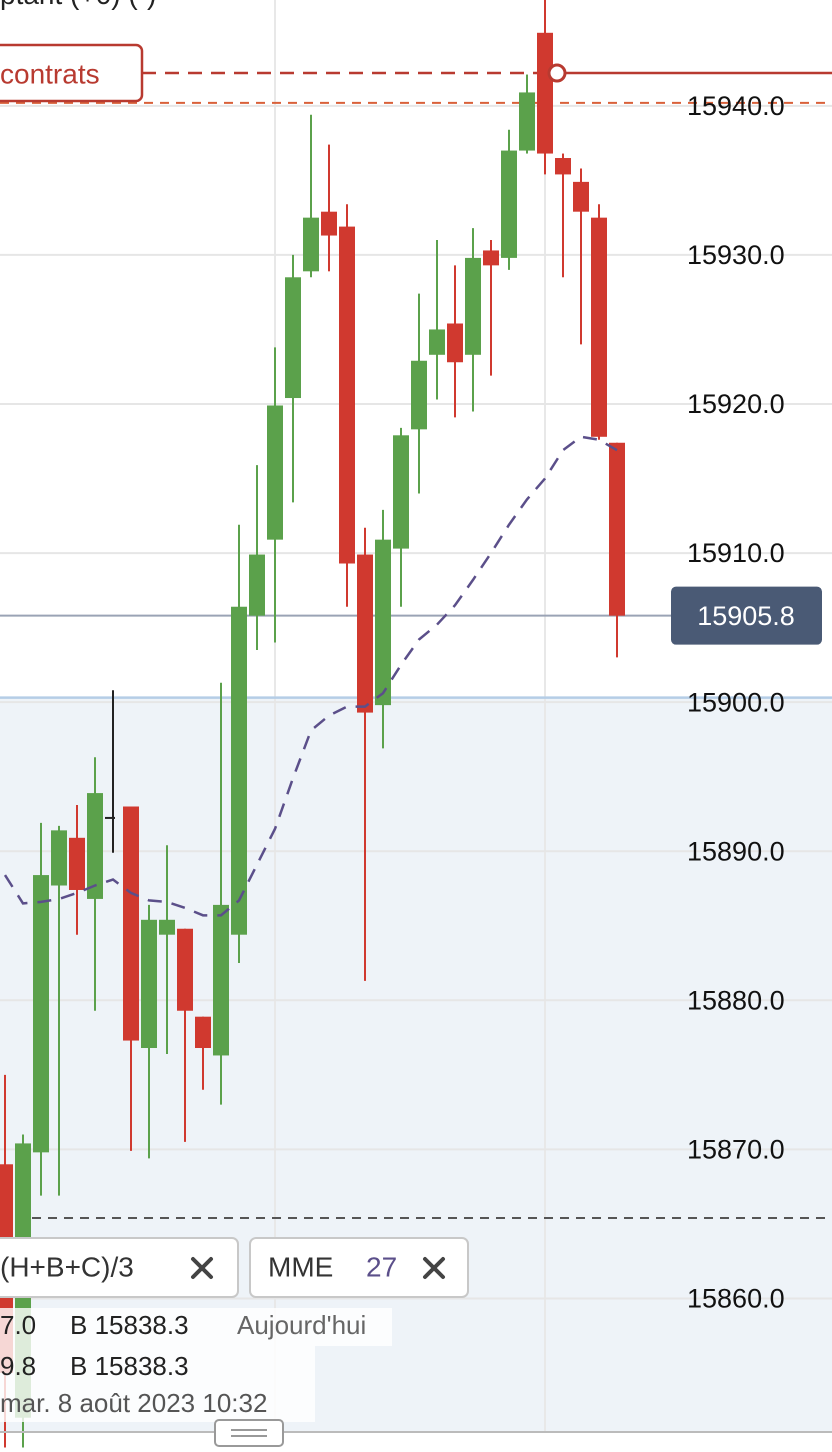  What do you see at coordinates (736, 404) in the screenshot?
I see `y-tick-label: 15920.0` at bounding box center [736, 404].